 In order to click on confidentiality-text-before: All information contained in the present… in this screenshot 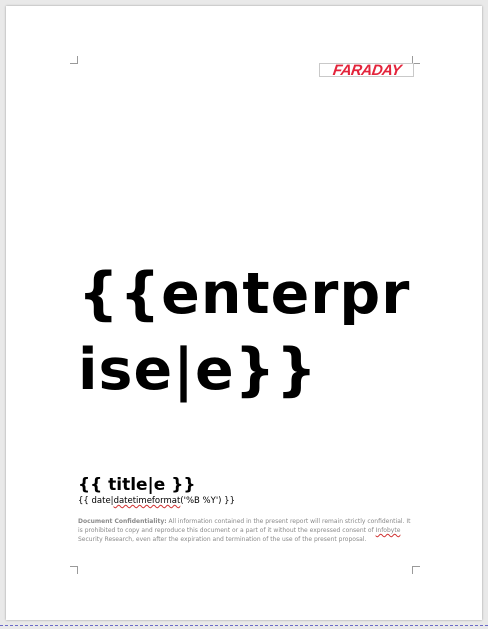, I will do `click(244, 526)`.